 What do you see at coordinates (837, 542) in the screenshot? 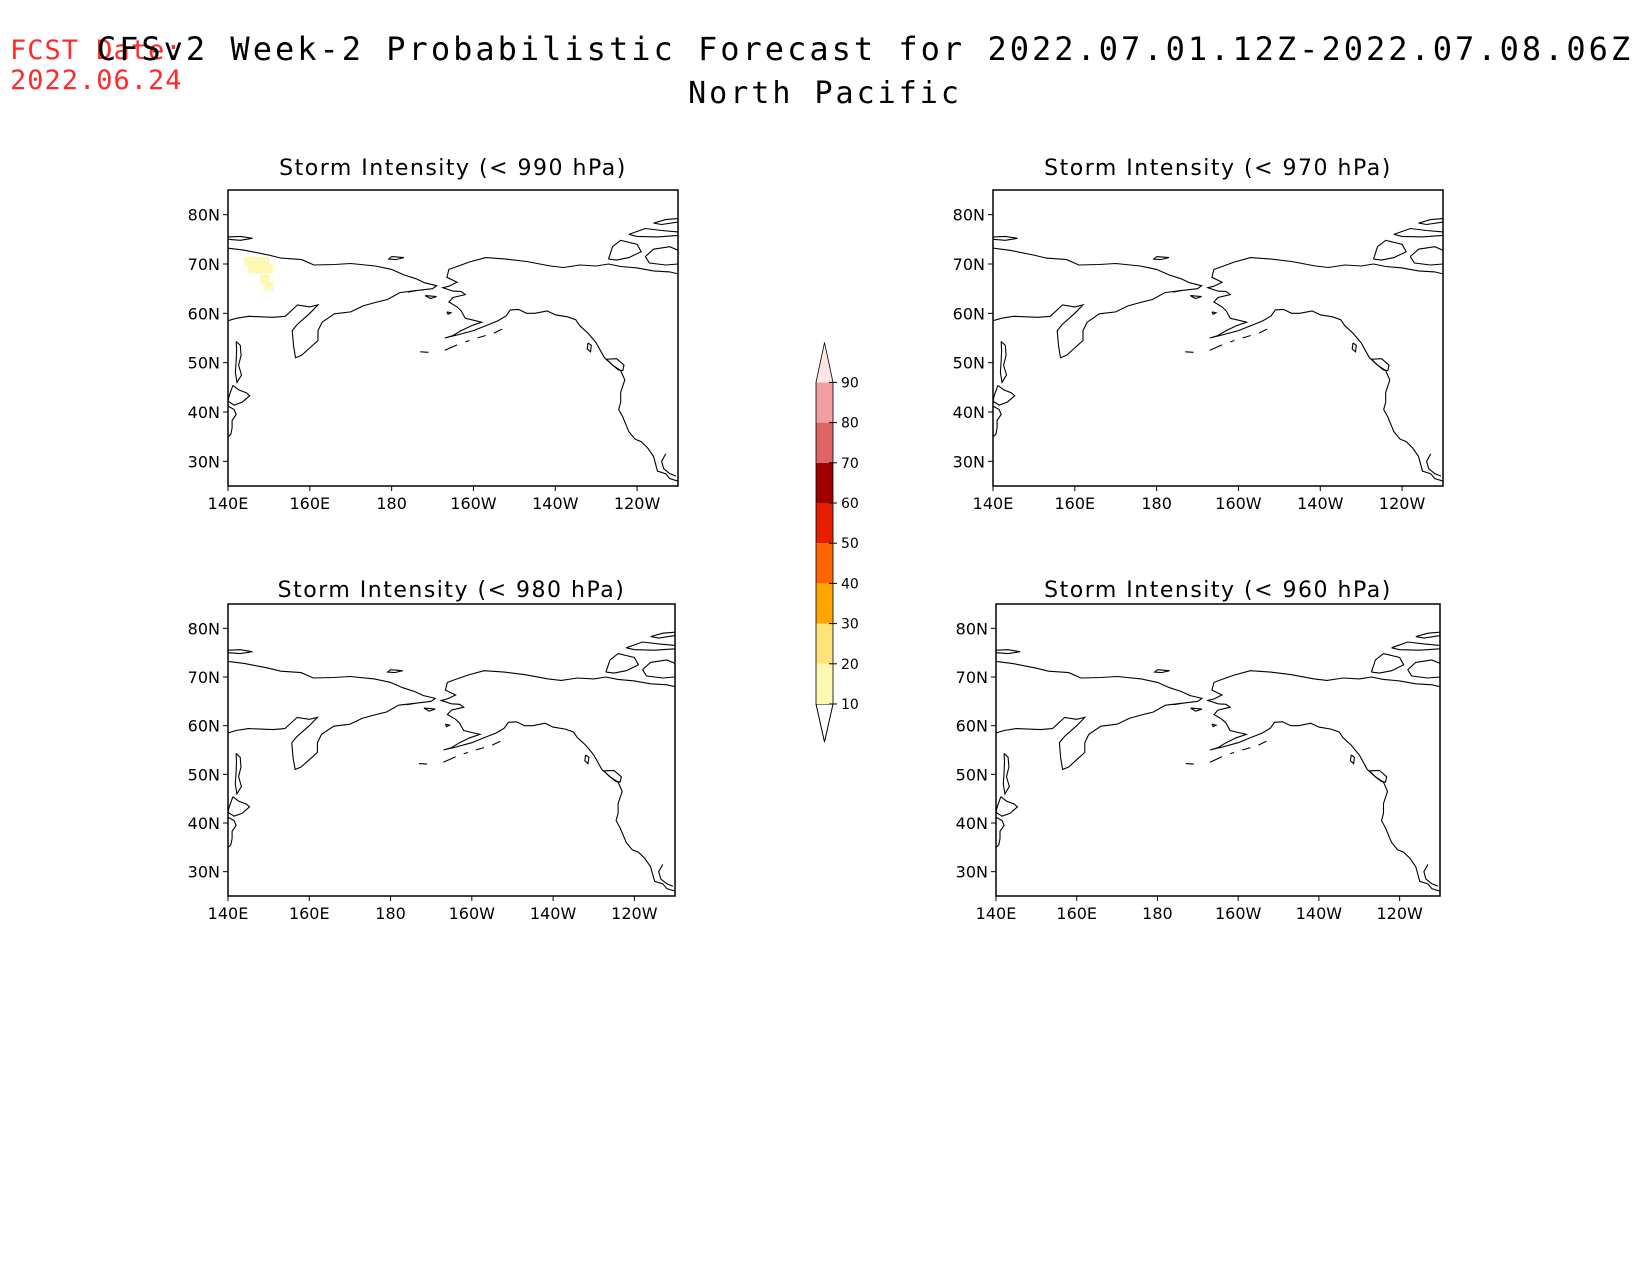
I see `colorbar: 10 20 30 40 50 60 70 80 90` at bounding box center [837, 542].